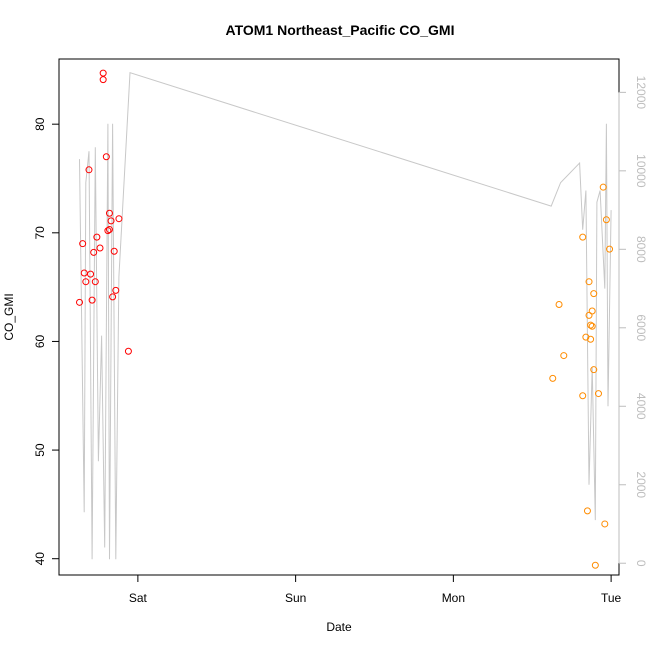  What do you see at coordinates (138, 598) in the screenshot?
I see `x-tick-label: Sat` at bounding box center [138, 598].